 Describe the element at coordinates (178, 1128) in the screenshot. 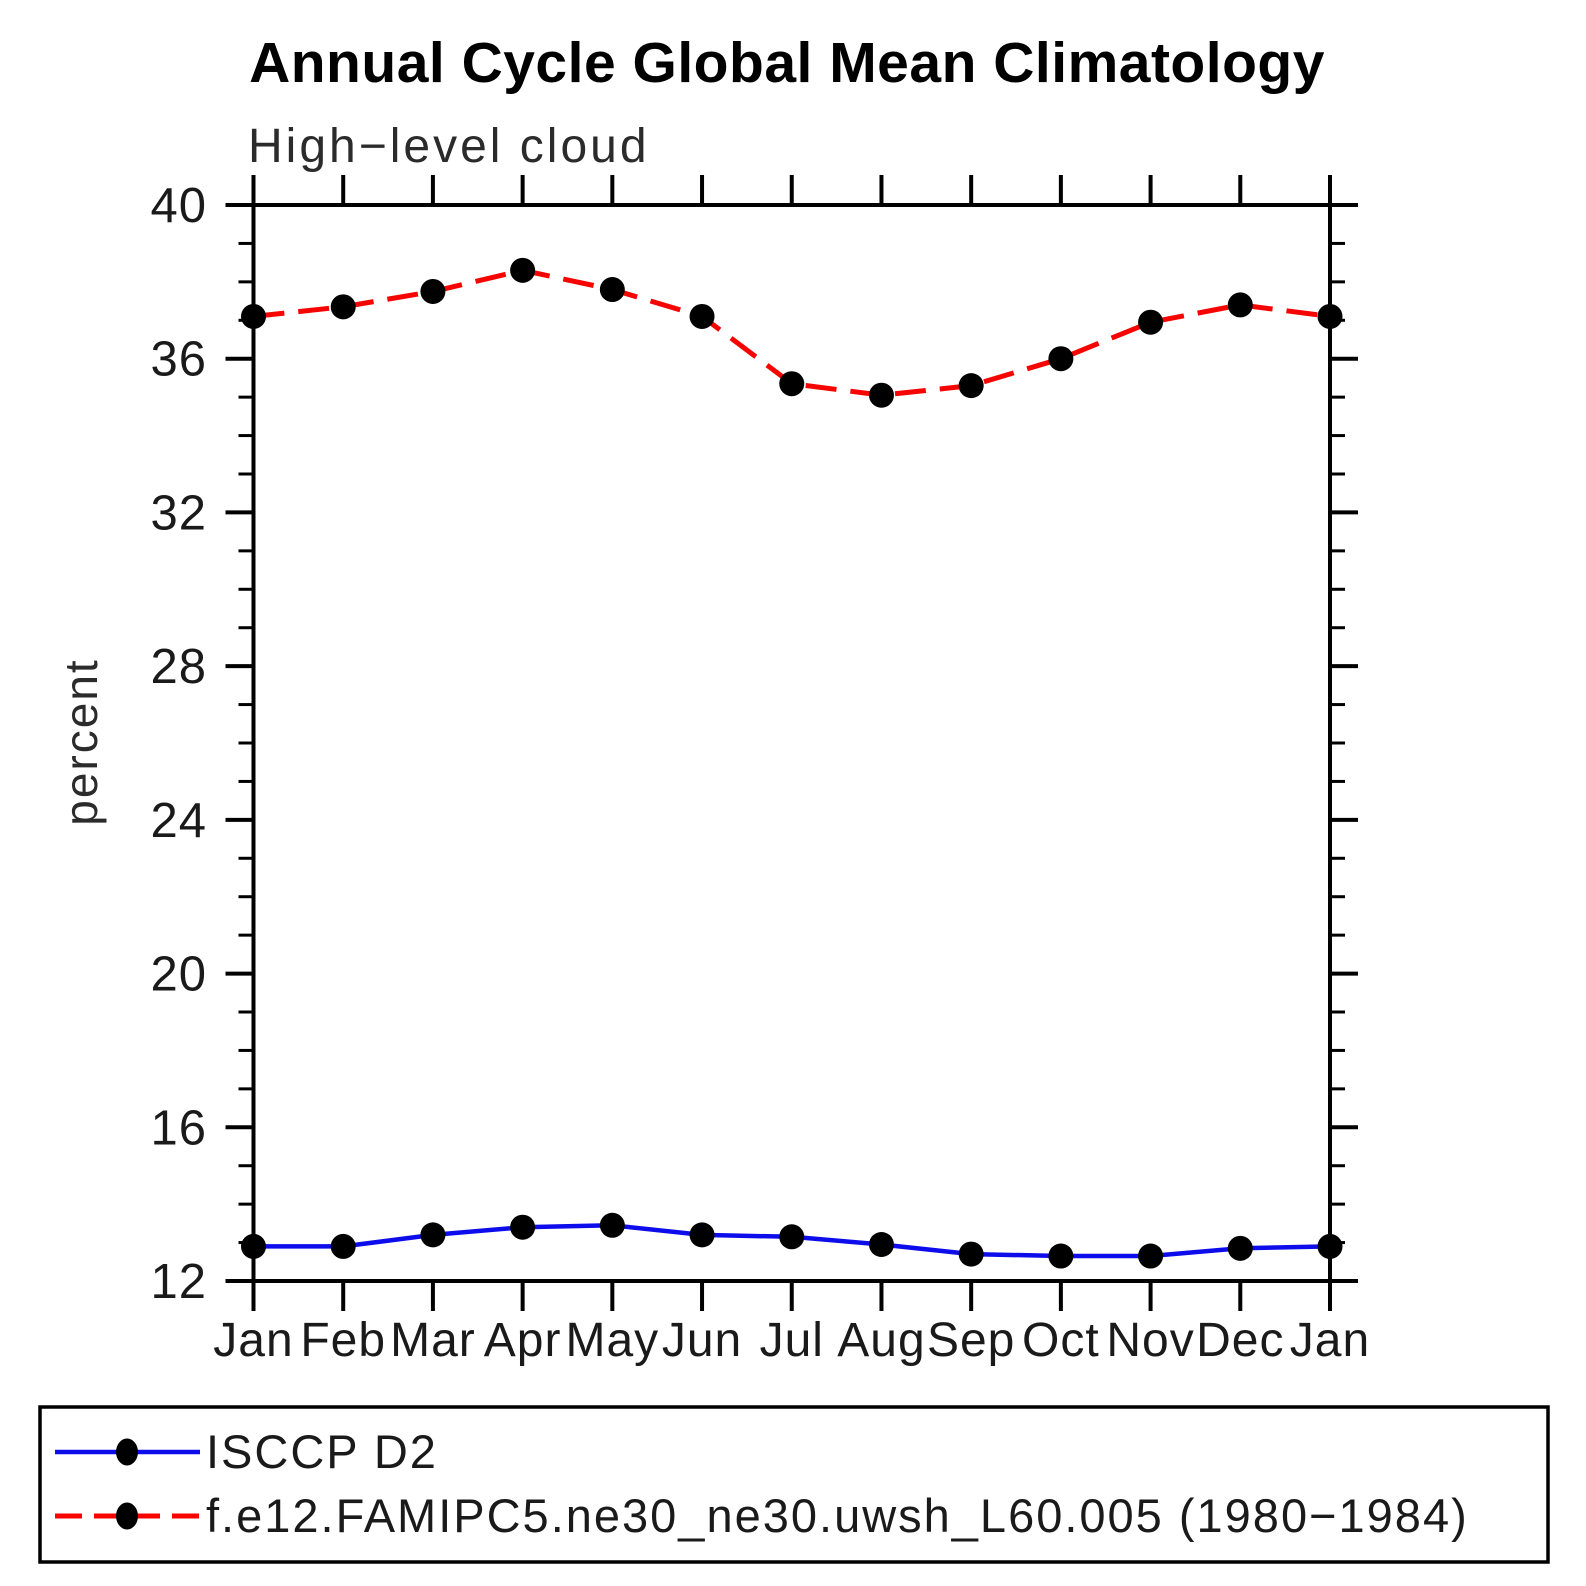

I see `y-tick-label: 16` at that location.